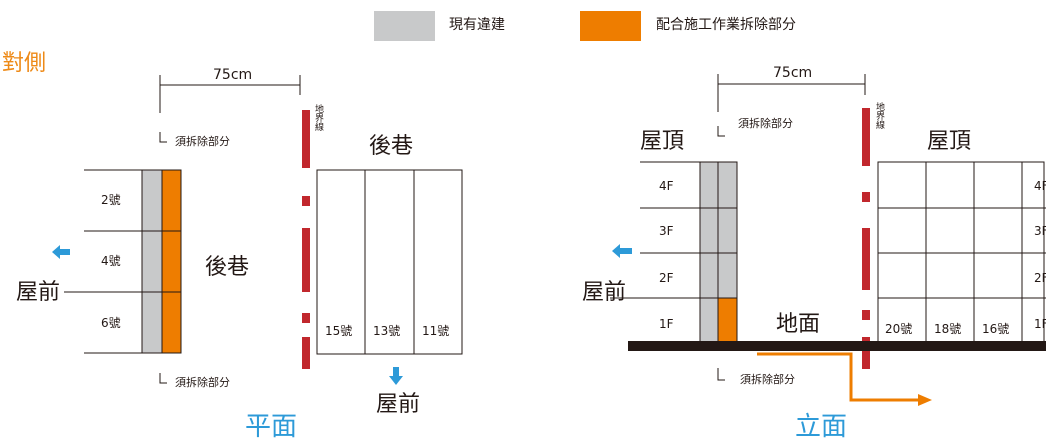  Describe the element at coordinates (61, 252) in the screenshot. I see `arrow-left-icon` at that location.